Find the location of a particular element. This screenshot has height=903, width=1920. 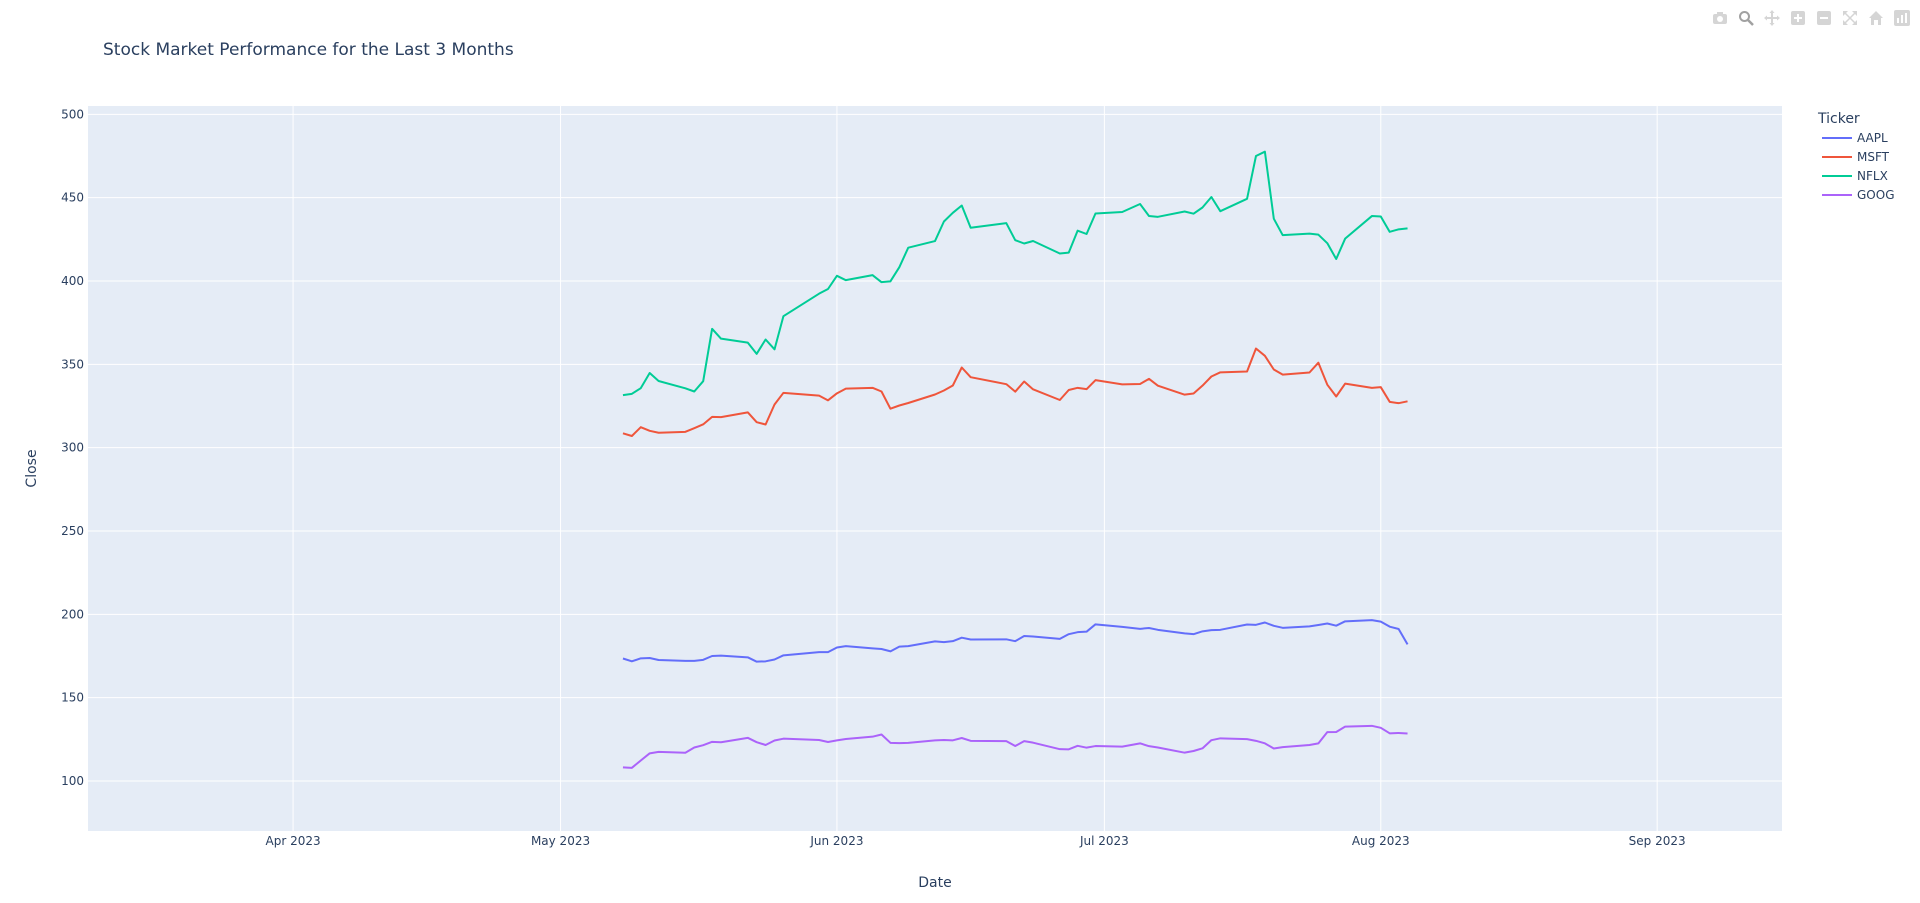

legend-label: GOOG is located at coordinates (1876, 195).